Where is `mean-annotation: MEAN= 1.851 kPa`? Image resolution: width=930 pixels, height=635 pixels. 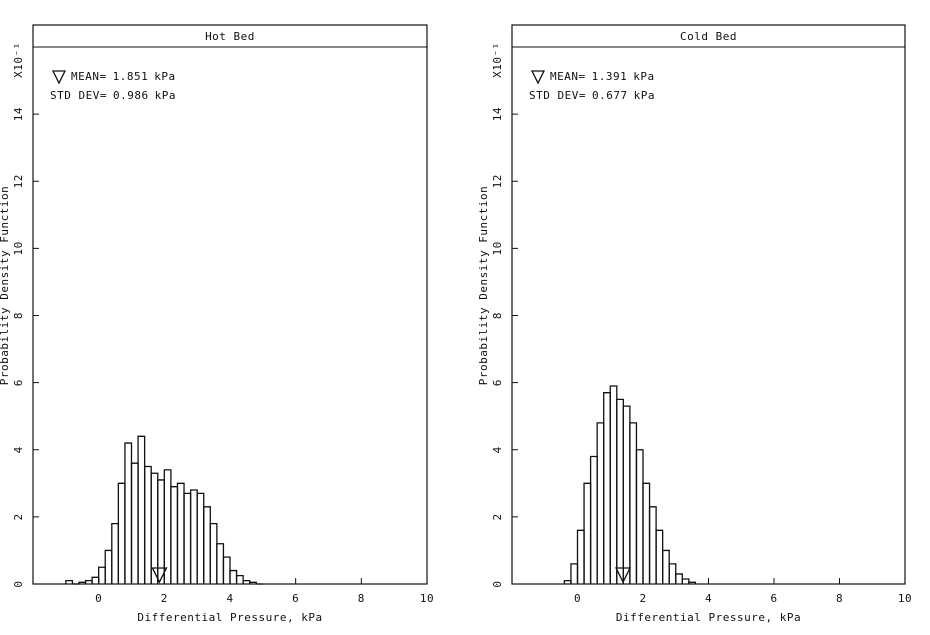 mean-annotation: MEAN= 1.851 kPa is located at coordinates (123, 76).